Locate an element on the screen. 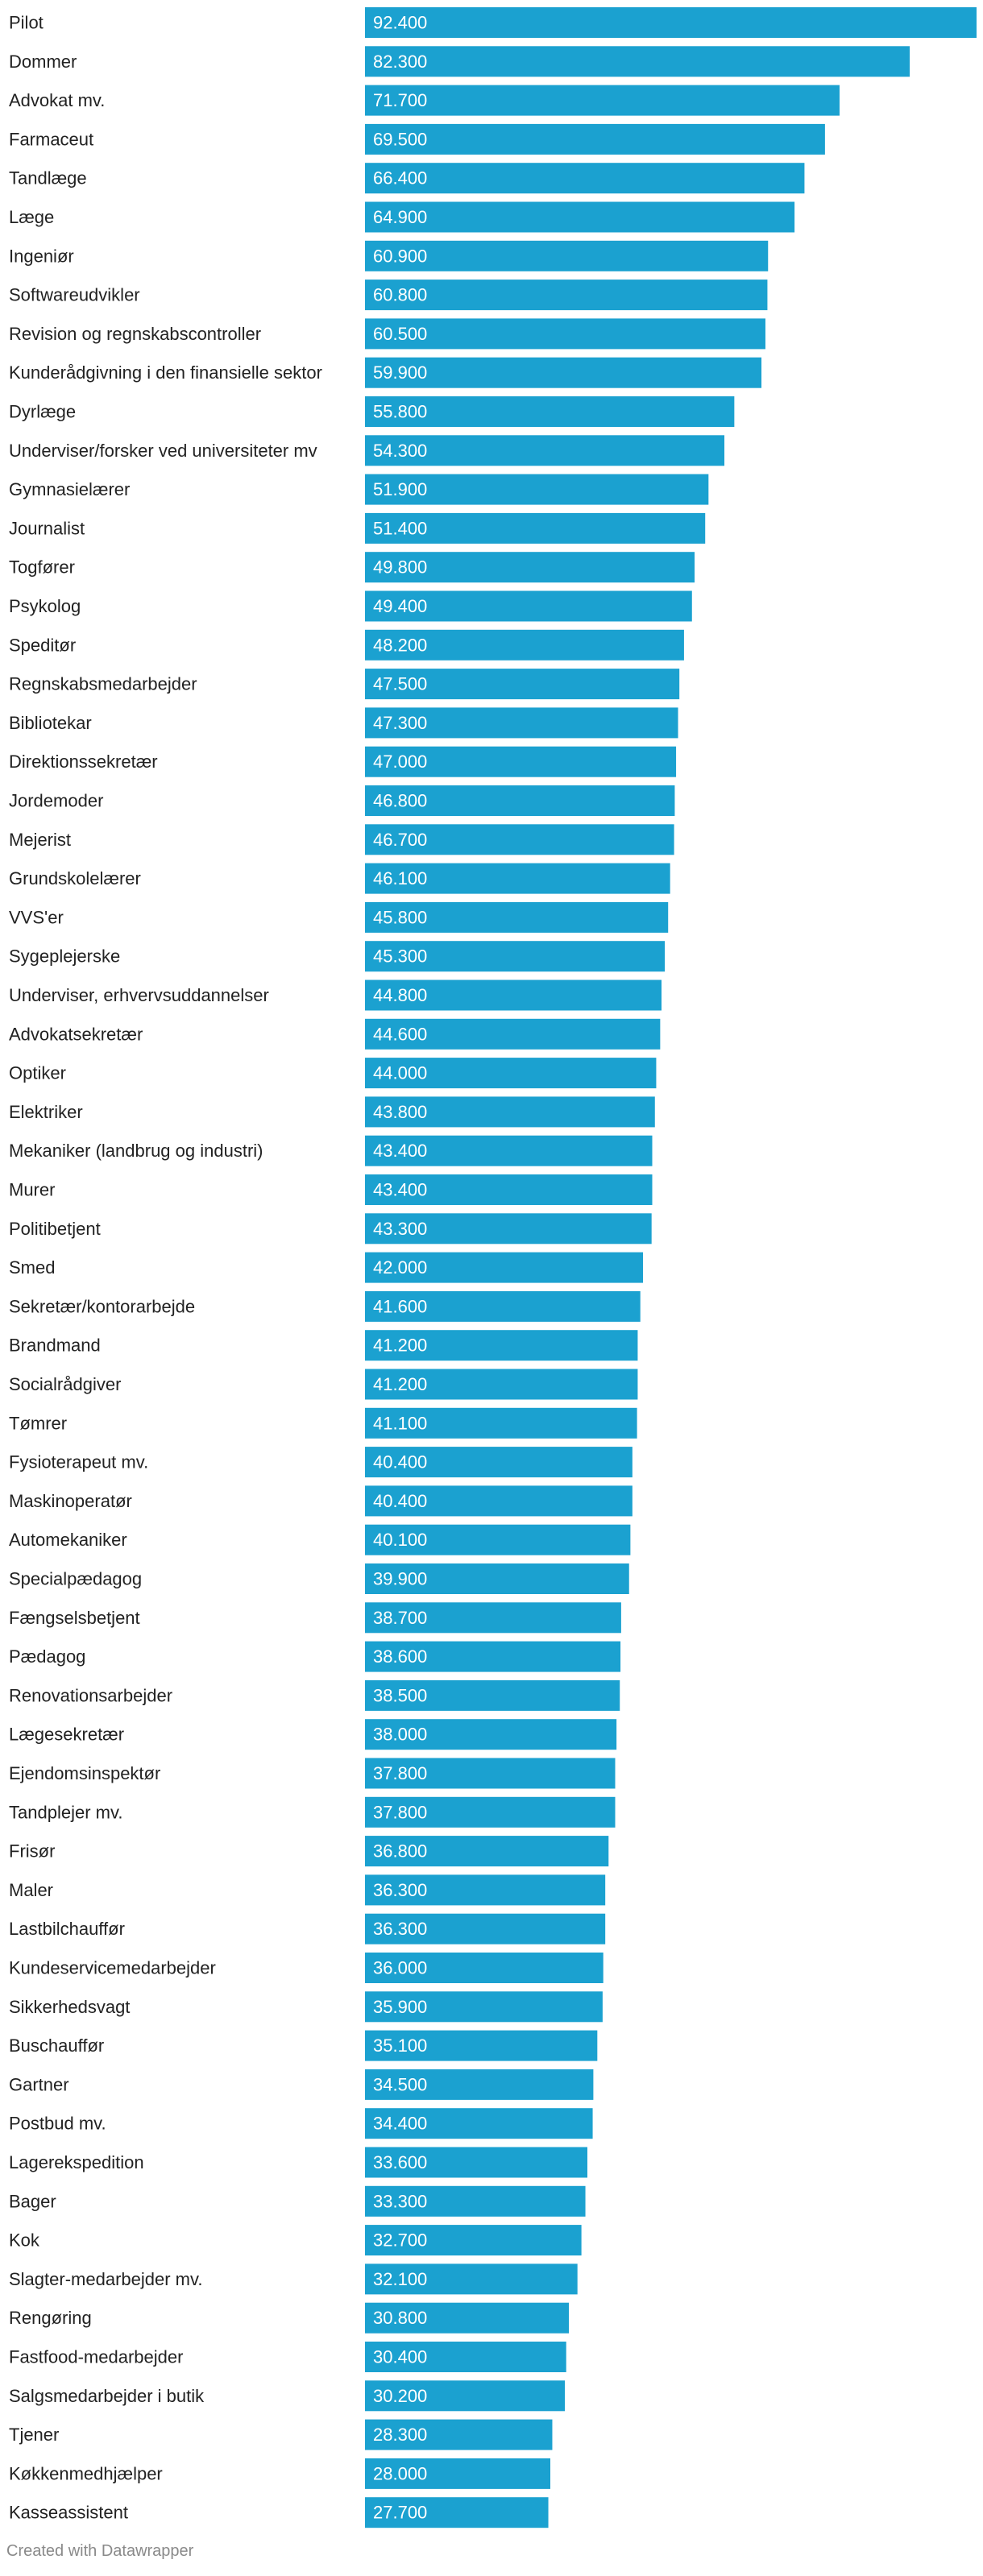  category-label: Sikkerhedsvagt is located at coordinates (69, 2007).